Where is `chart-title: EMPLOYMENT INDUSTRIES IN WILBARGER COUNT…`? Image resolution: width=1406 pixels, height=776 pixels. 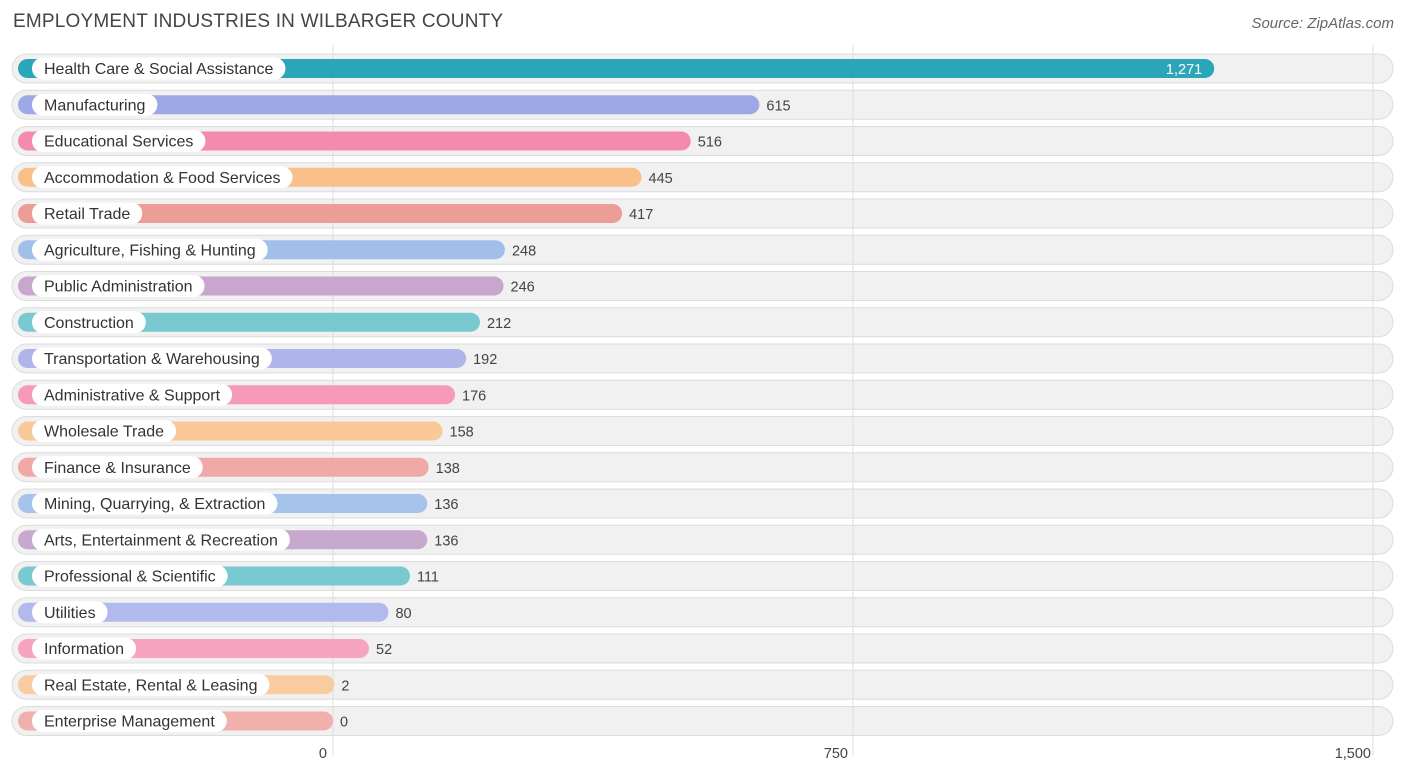
chart-title: EMPLOYMENT INDUSTRIES IN WILBARGER COUNT… is located at coordinates (258, 21).